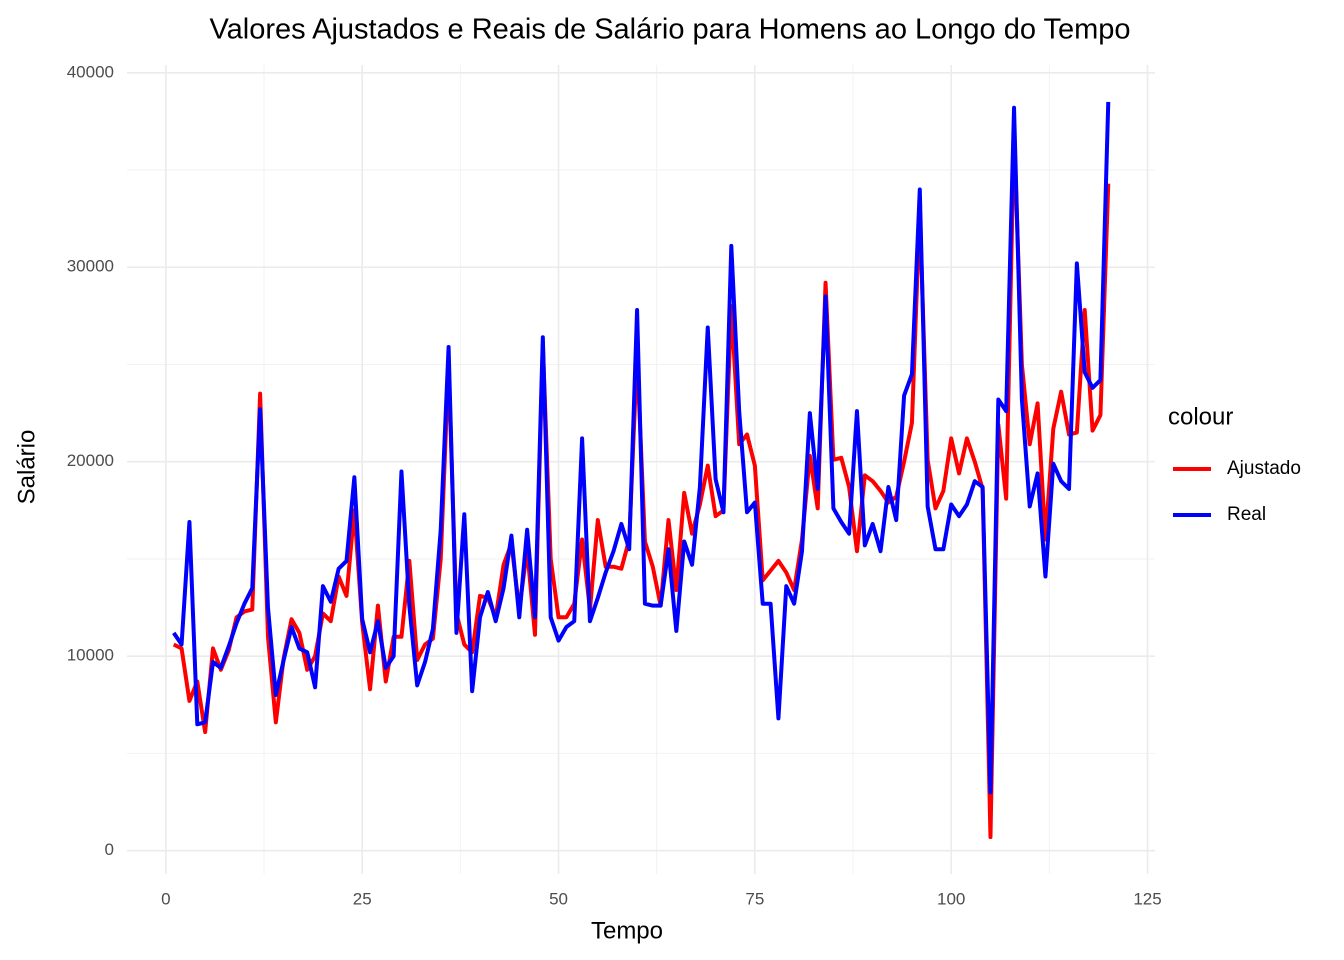 The image size is (1344, 960). I want to click on y-tick-label: 10000, so click(90, 655).